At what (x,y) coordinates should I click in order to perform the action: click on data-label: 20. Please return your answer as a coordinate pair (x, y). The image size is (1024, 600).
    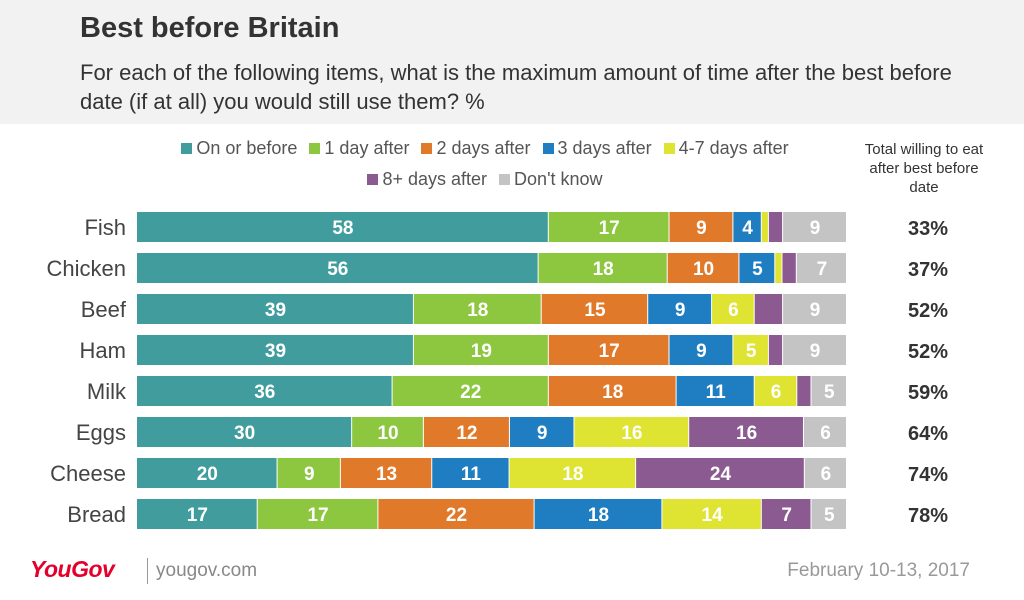
    Looking at the image, I should click on (207, 474).